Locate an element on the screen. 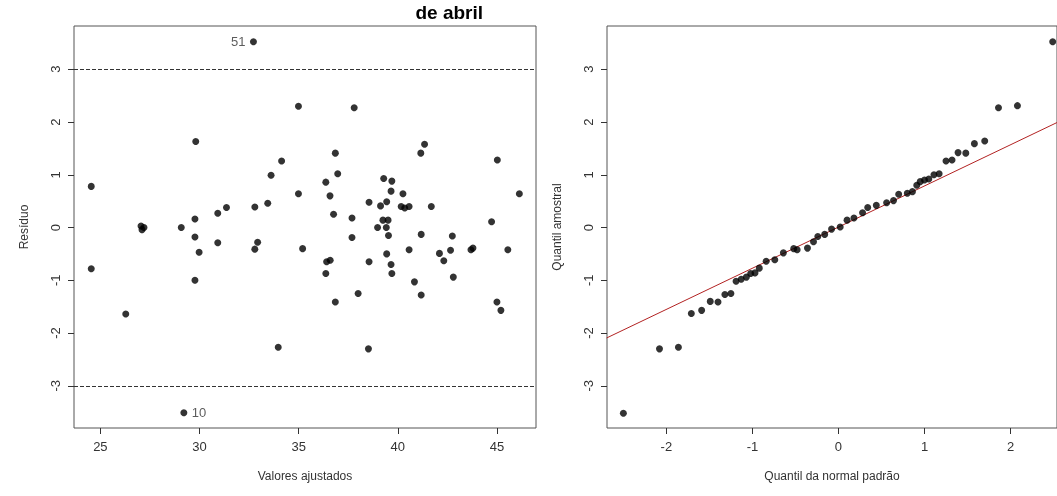 The image size is (1057, 496). x-axis-title: Valores ajustados is located at coordinates (305, 476).